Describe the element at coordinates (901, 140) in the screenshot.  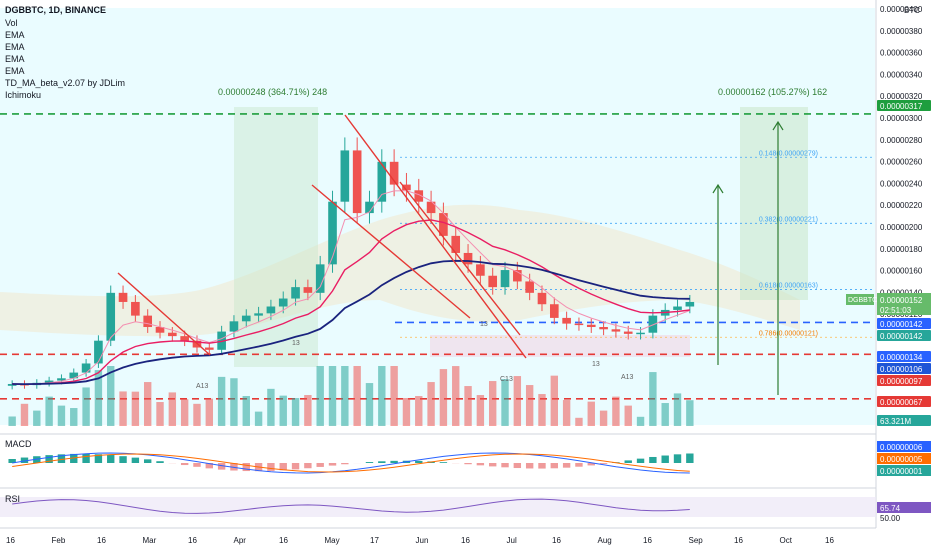
I see `y-tick-label: 0.00000280` at that location.